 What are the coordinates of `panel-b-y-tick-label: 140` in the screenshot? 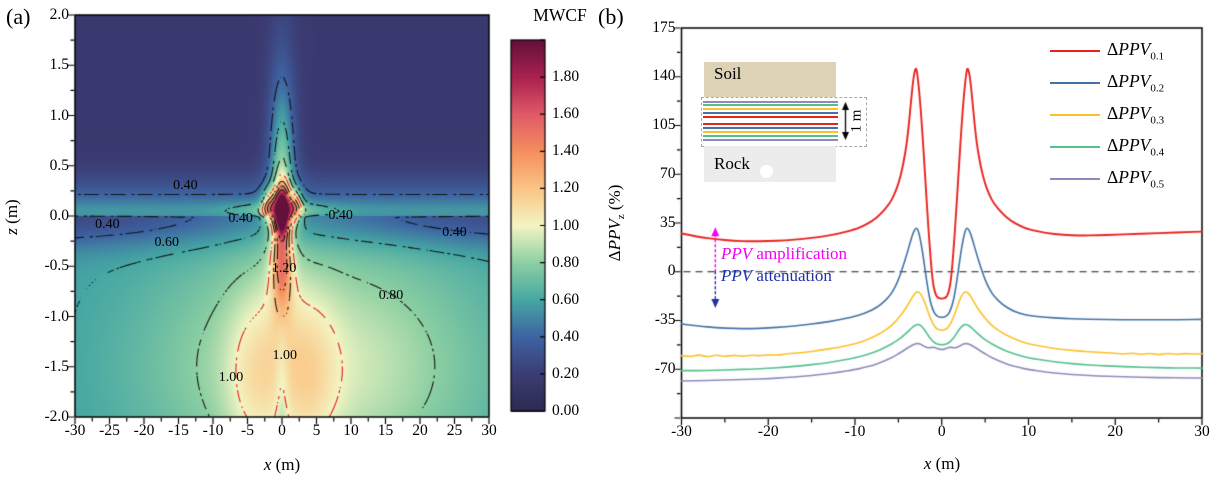 It's located at (664, 76).